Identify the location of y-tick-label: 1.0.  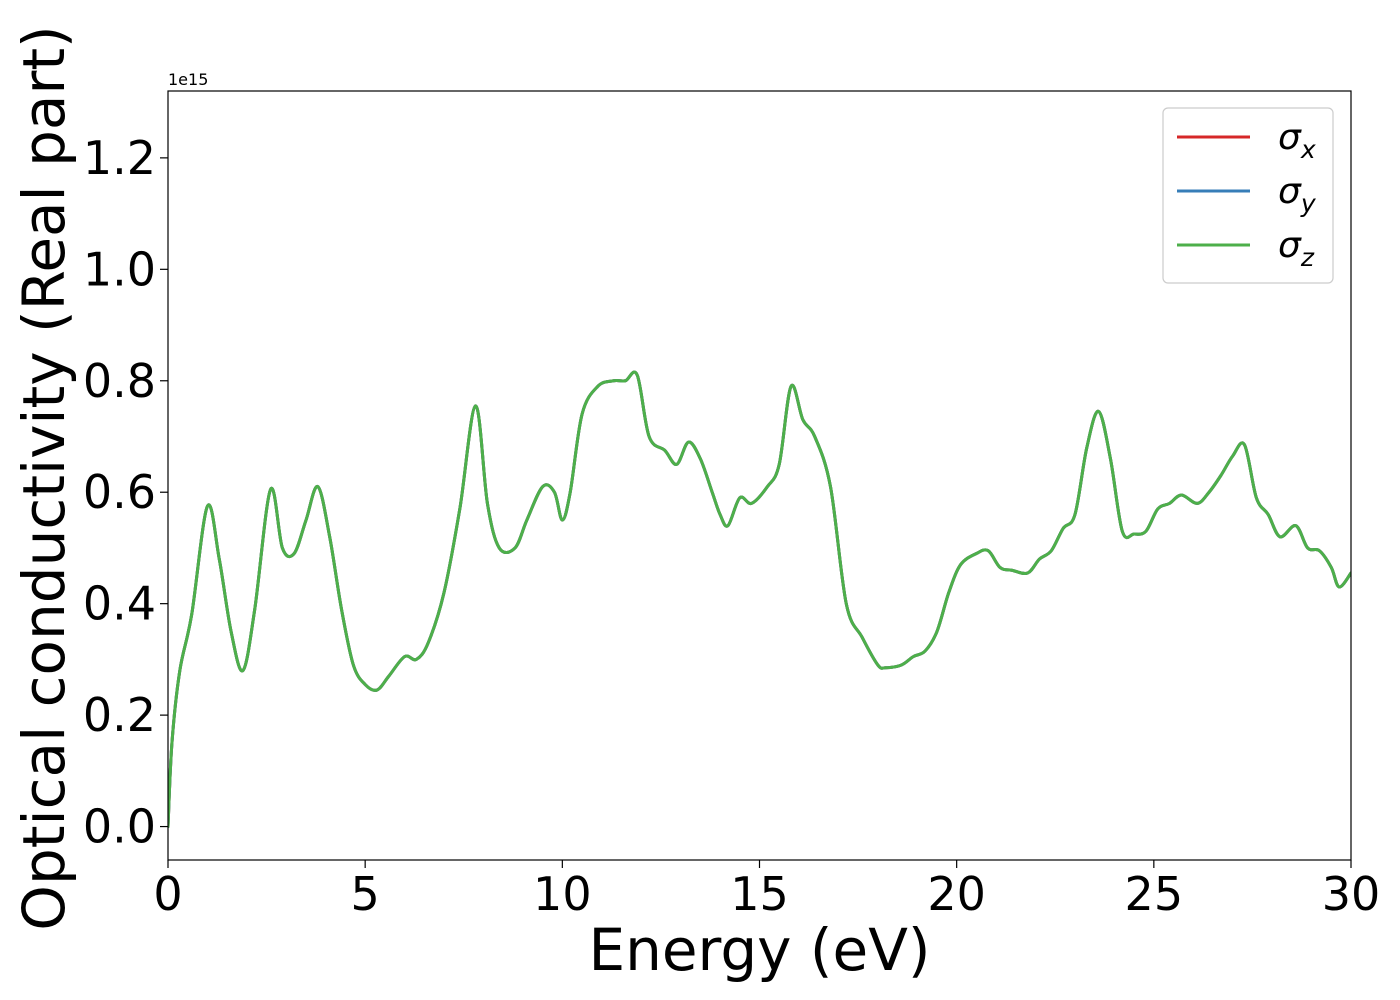
(119, 269).